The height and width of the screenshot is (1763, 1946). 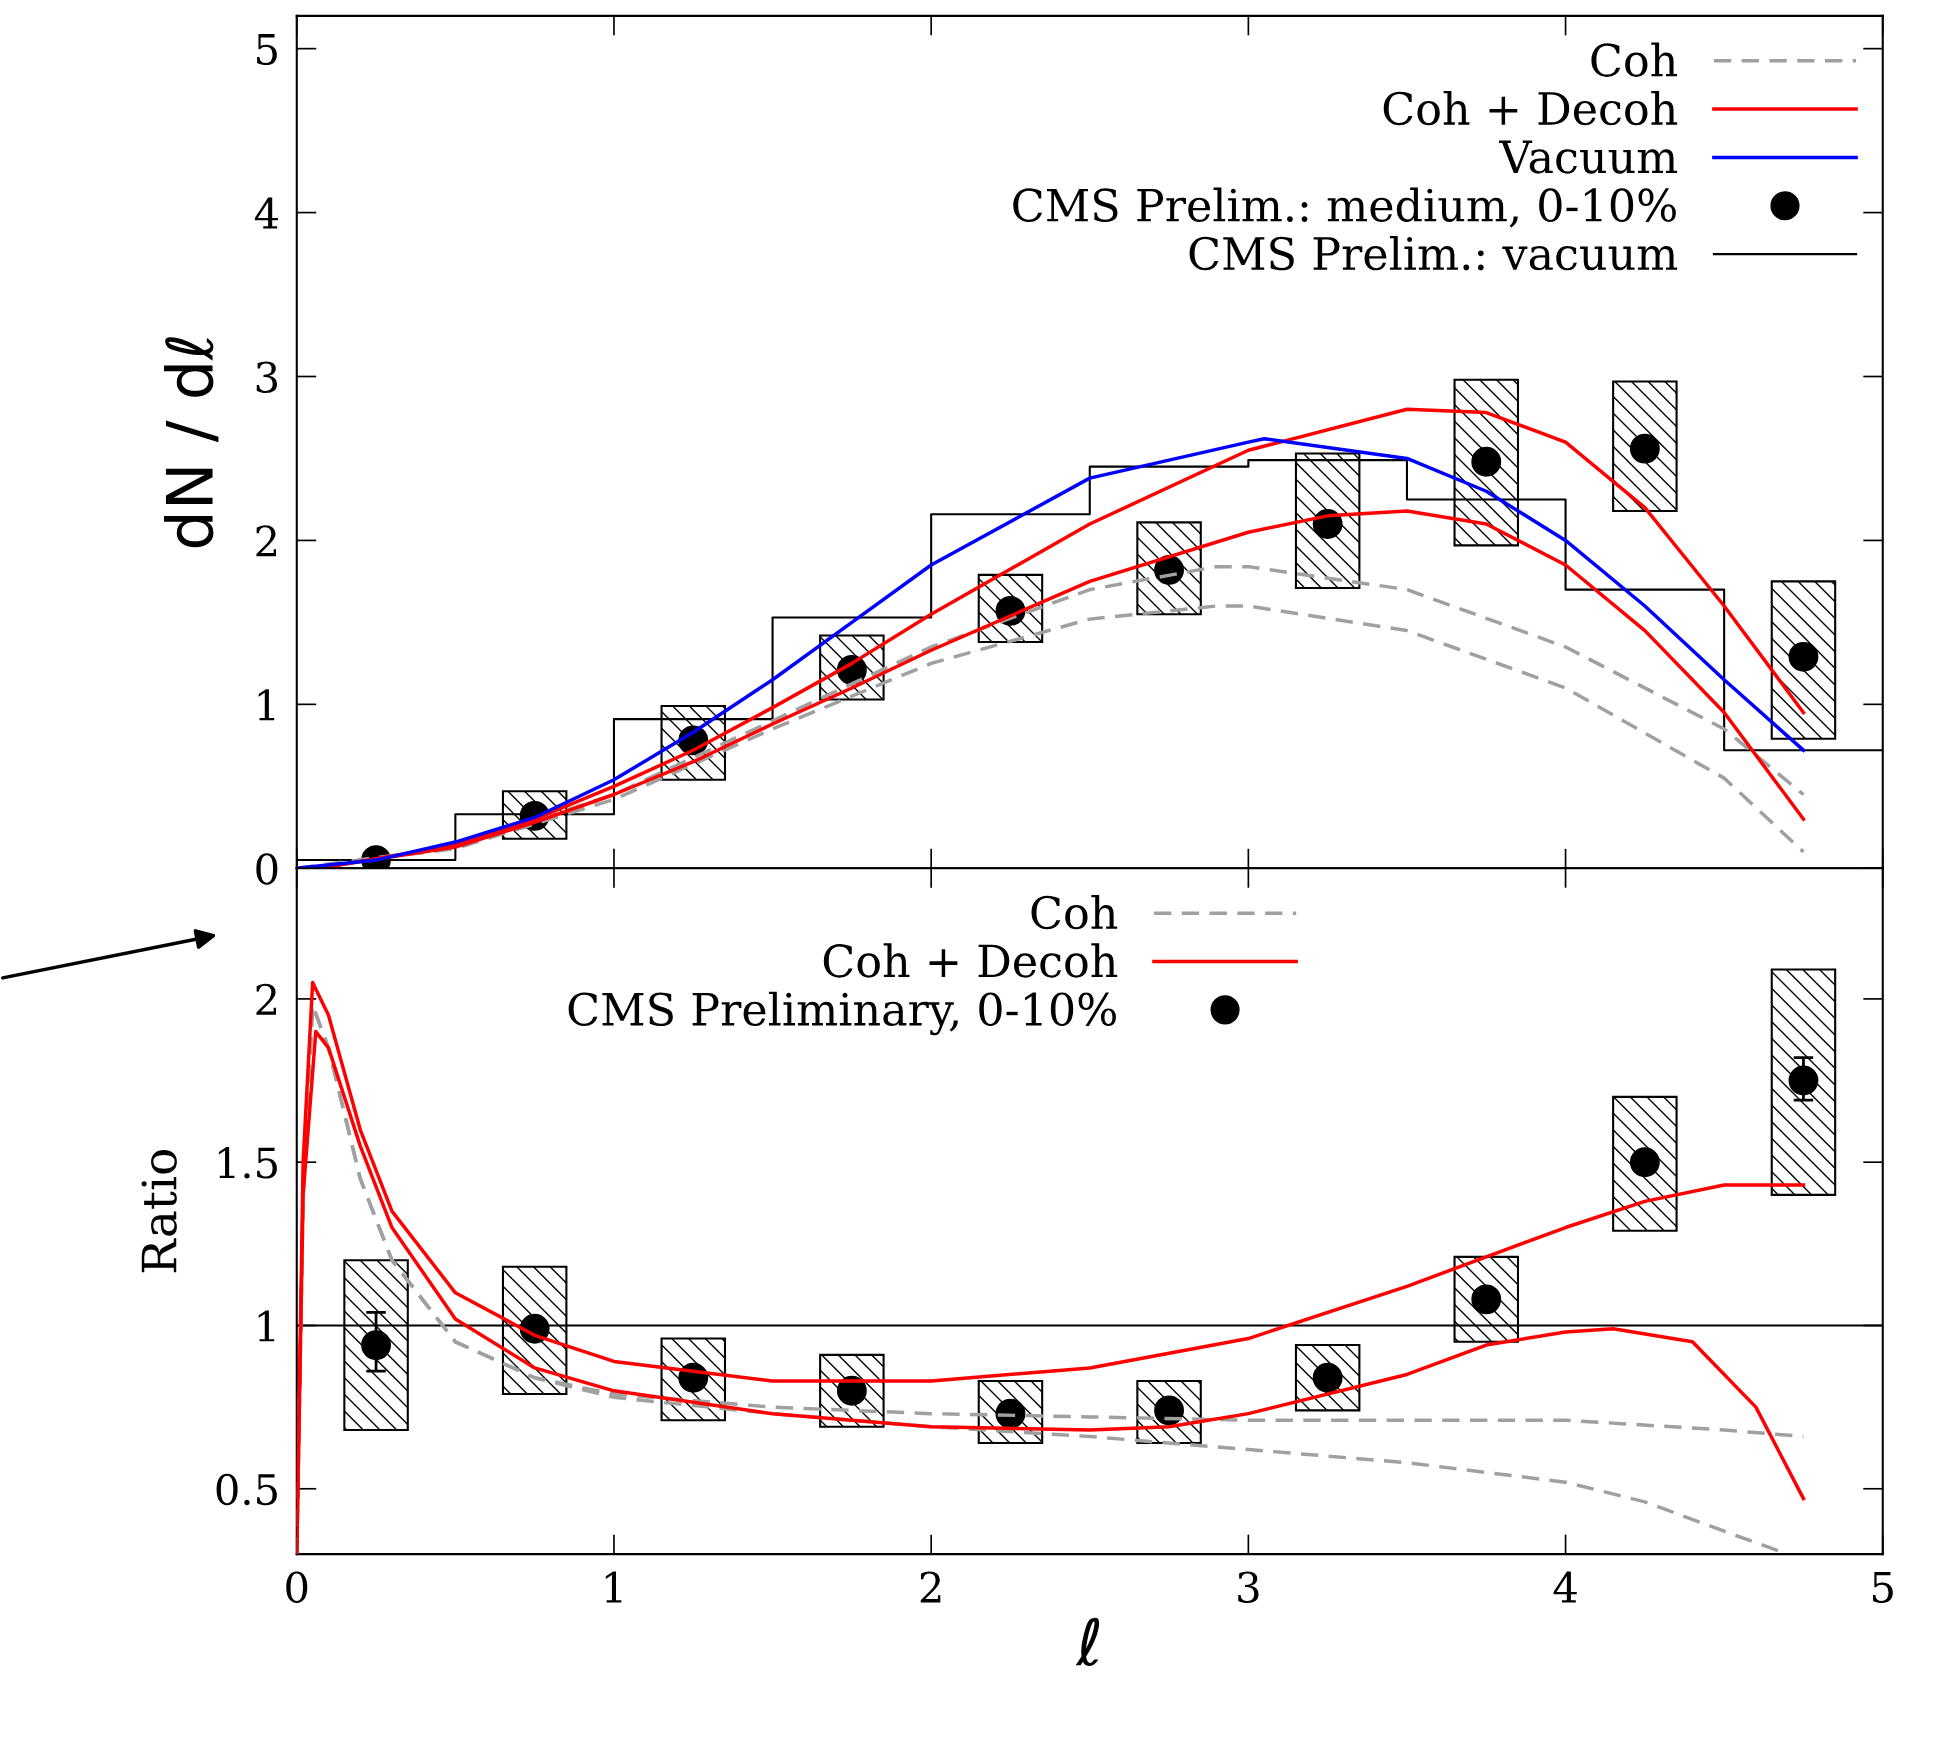 I want to click on x-tick-label: 2, so click(x=930, y=1587).